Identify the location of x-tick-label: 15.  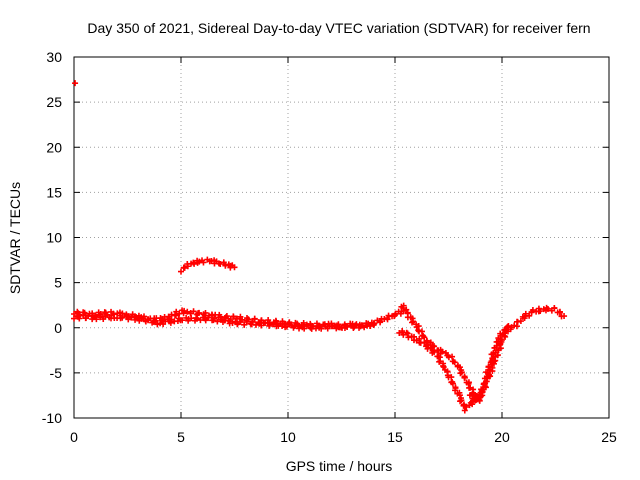
(395, 437).